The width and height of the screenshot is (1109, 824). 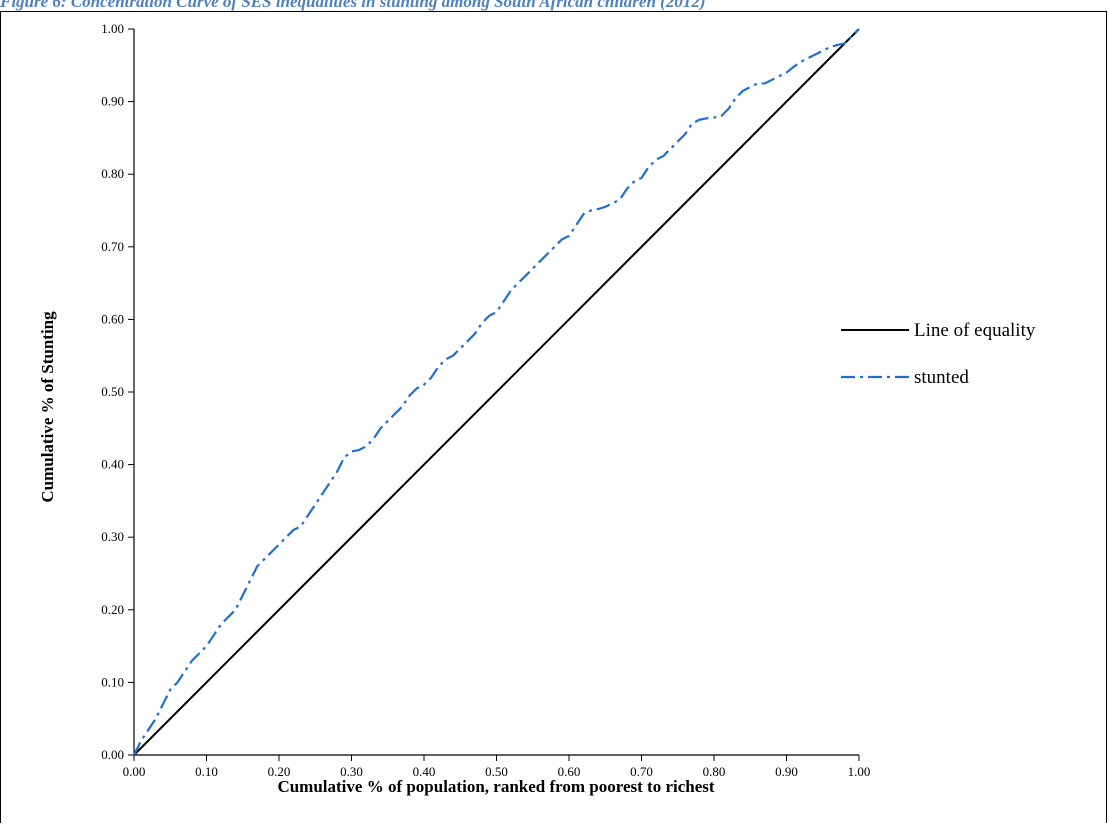 What do you see at coordinates (496, 771) in the screenshot?
I see `x-tick-label: 0.50` at bounding box center [496, 771].